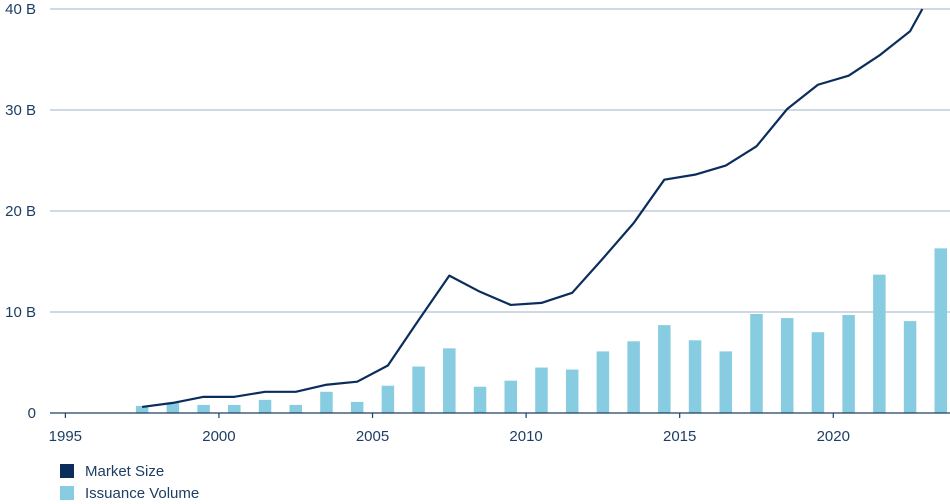 The width and height of the screenshot is (950, 504). Describe the element at coordinates (572, 391) in the screenshot. I see `bar-2011.5` at that location.